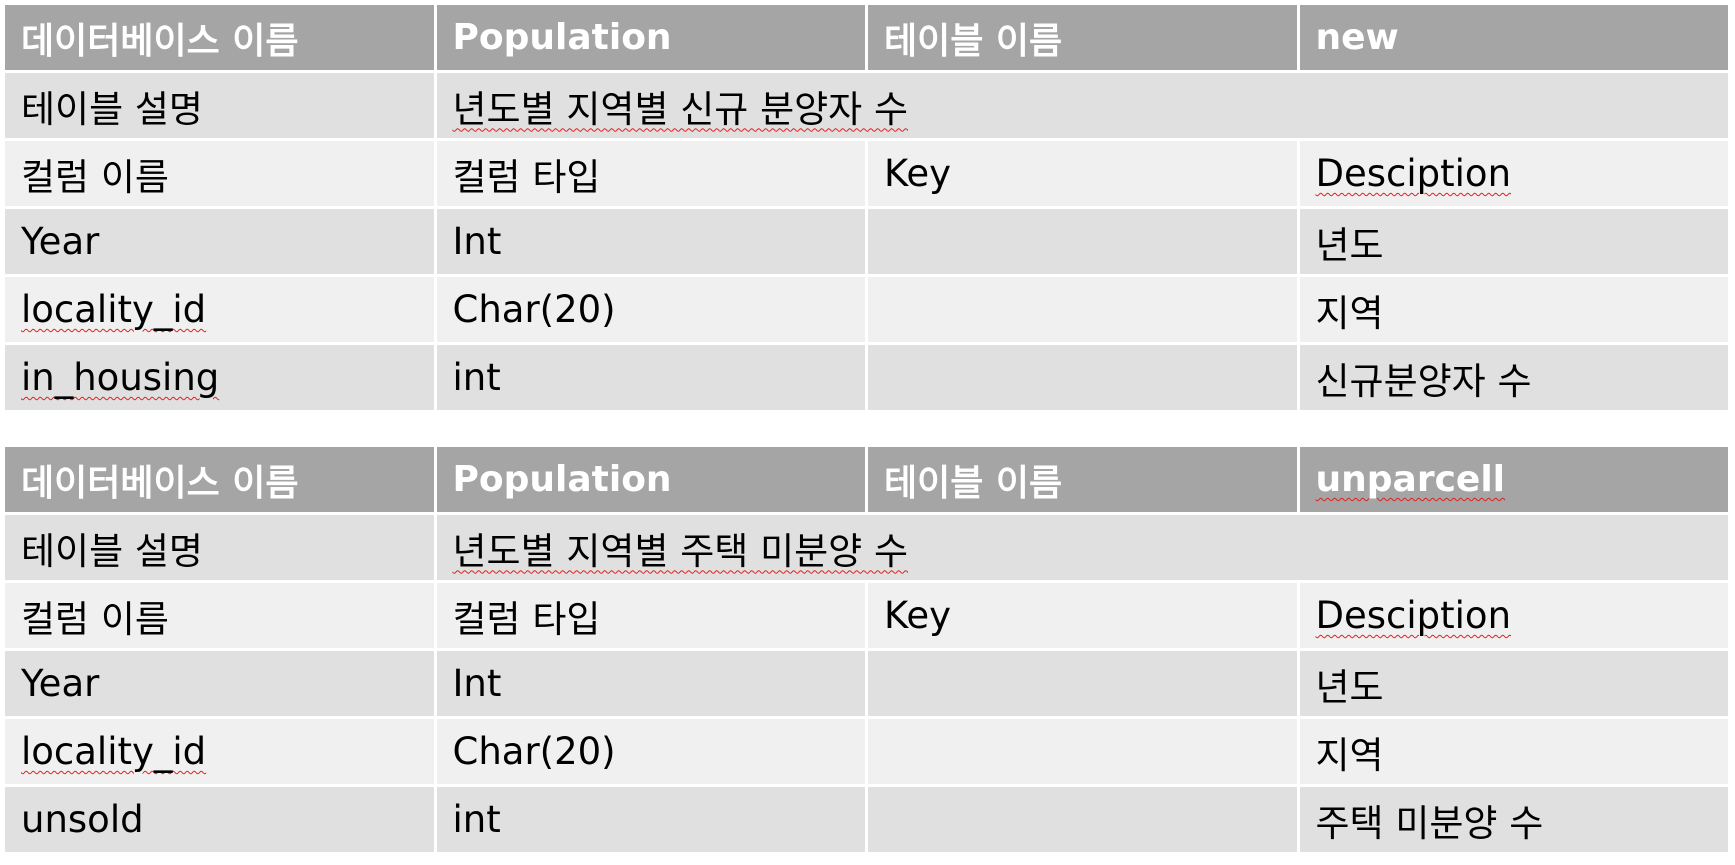 The image size is (1735, 865). I want to click on table-row: unsold int 주택 미분양 수, so click(866, 819).